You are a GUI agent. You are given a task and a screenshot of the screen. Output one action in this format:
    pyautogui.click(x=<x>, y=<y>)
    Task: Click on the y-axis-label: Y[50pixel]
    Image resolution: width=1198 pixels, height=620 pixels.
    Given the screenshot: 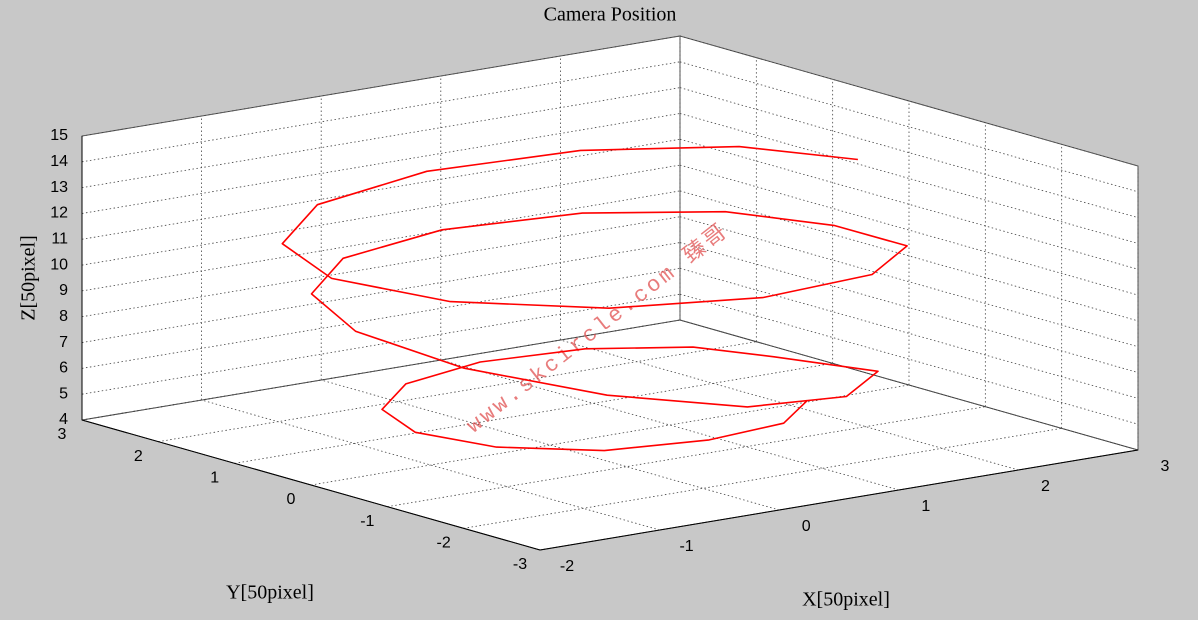 What is the action you would take?
    pyautogui.click(x=270, y=593)
    